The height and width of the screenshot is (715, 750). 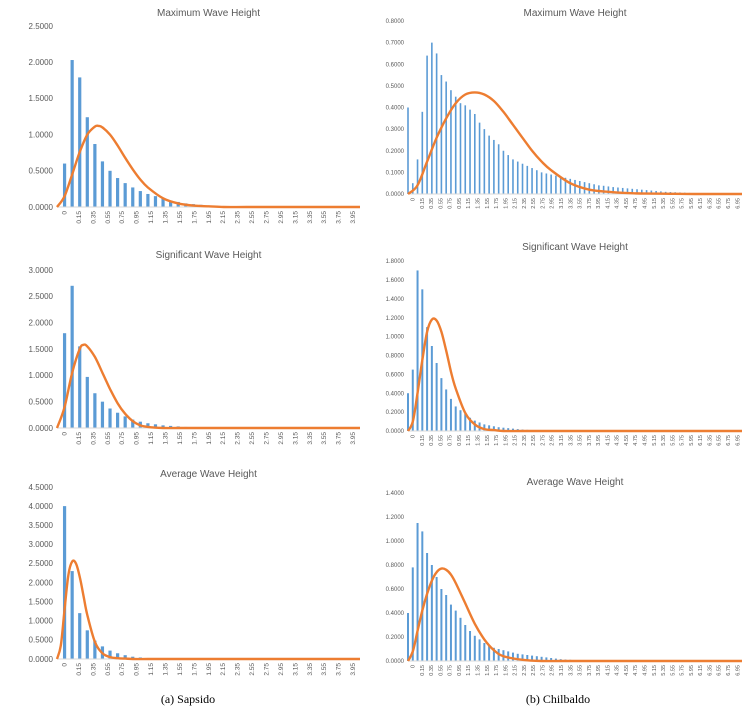 What do you see at coordinates (41, 582) in the screenshot?
I see `y-tick-label: 2.0000` at bounding box center [41, 582].